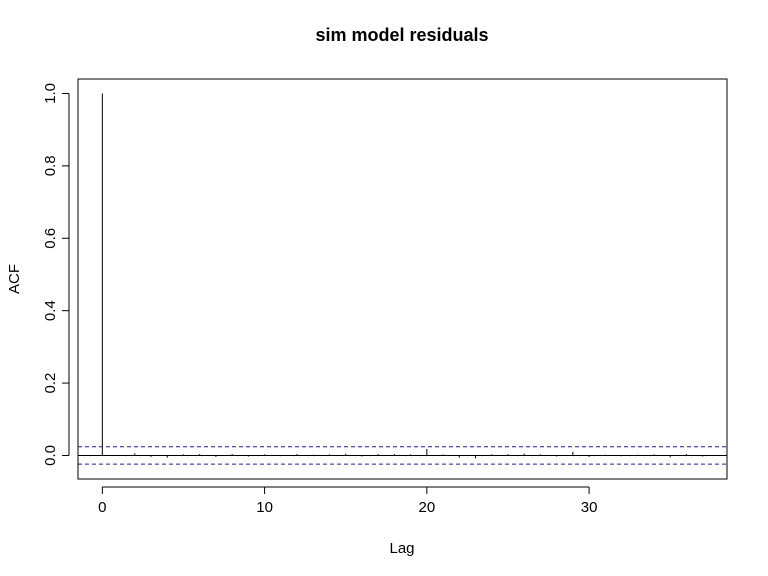 Image resolution: width=768 pixels, height=576 pixels. I want to click on chart-title: sim model residuals, so click(401, 35).